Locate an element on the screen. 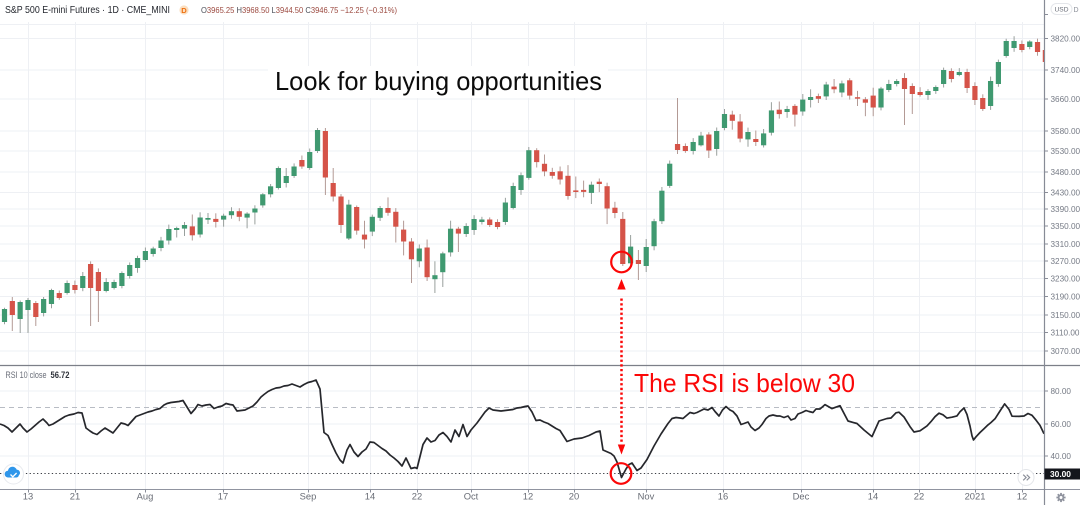 The width and height of the screenshot is (1080, 505). svg-text: USD is located at coordinates (1062, 10).